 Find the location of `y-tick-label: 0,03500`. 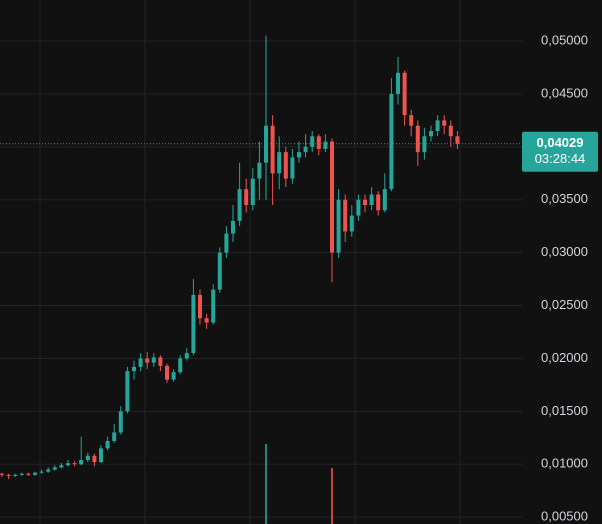

y-tick-label: 0,03500 is located at coordinates (564, 198).